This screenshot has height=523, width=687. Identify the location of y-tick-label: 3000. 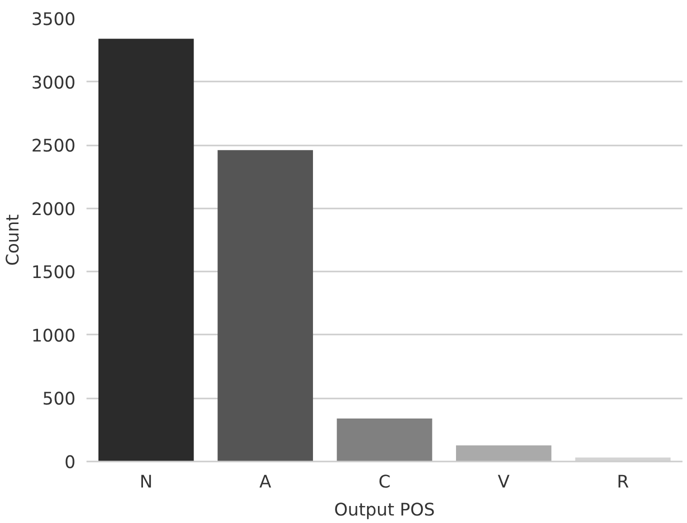
(53, 83).